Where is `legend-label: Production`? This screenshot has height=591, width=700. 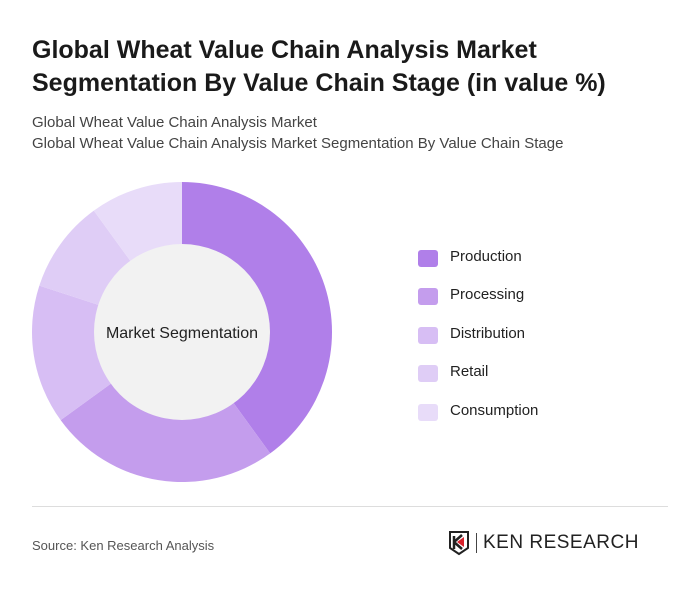 legend-label: Production is located at coordinates (486, 256).